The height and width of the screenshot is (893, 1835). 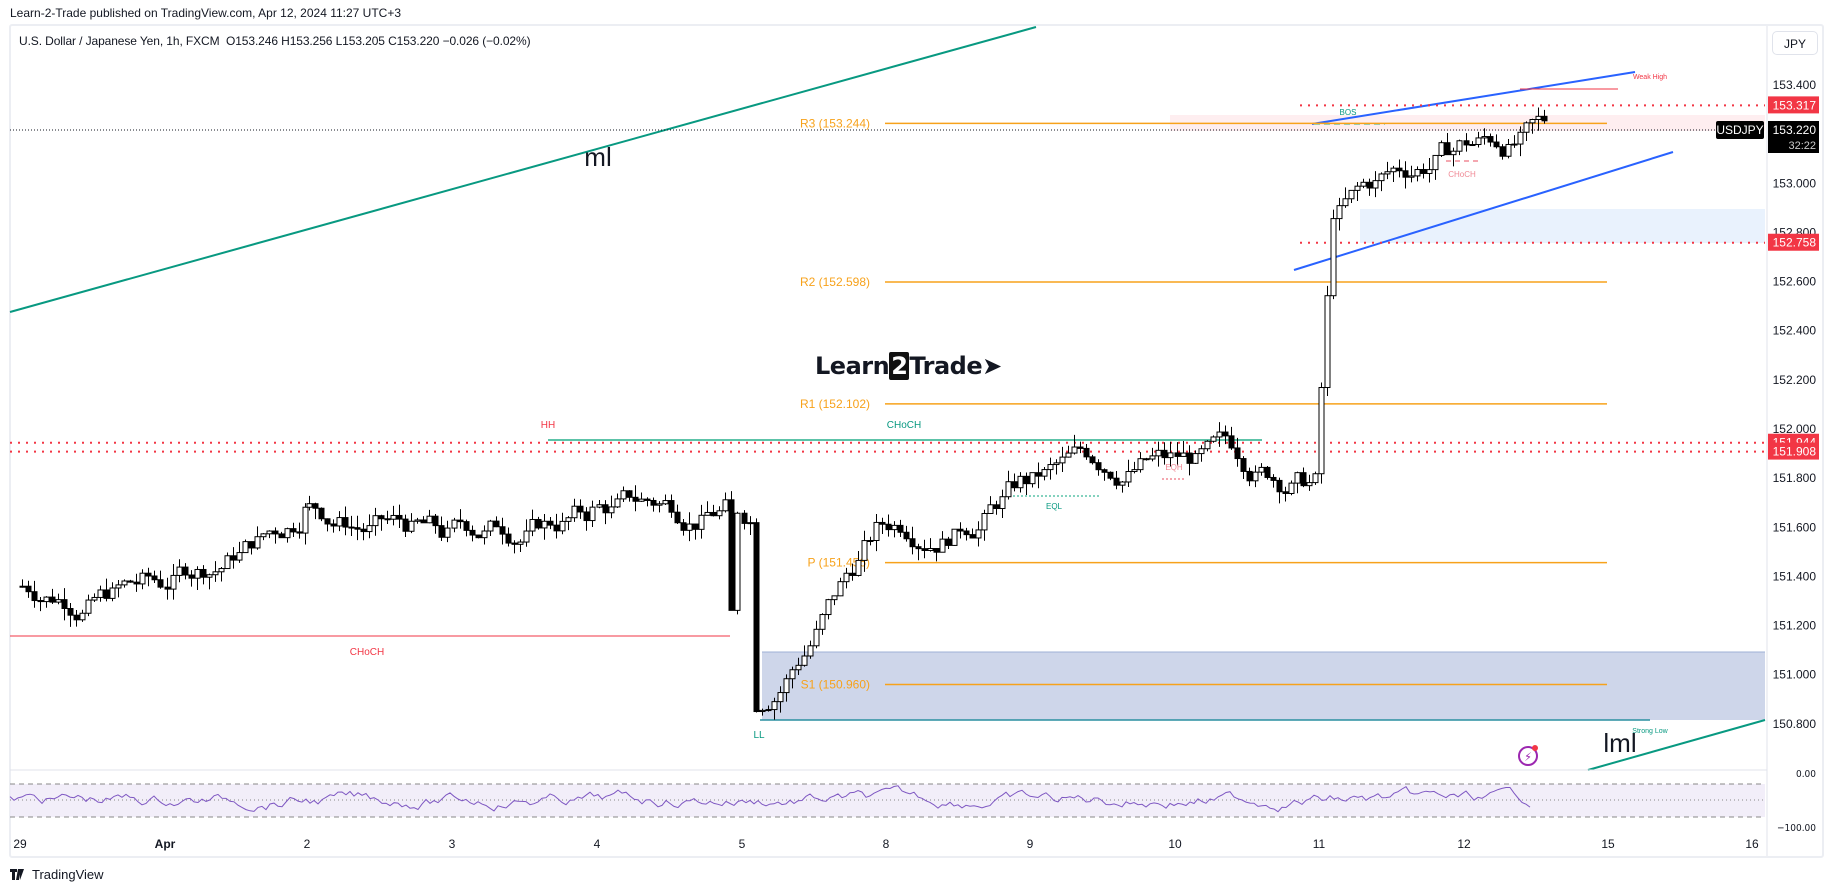 I want to click on currency-button: JPY, so click(x=1795, y=43).